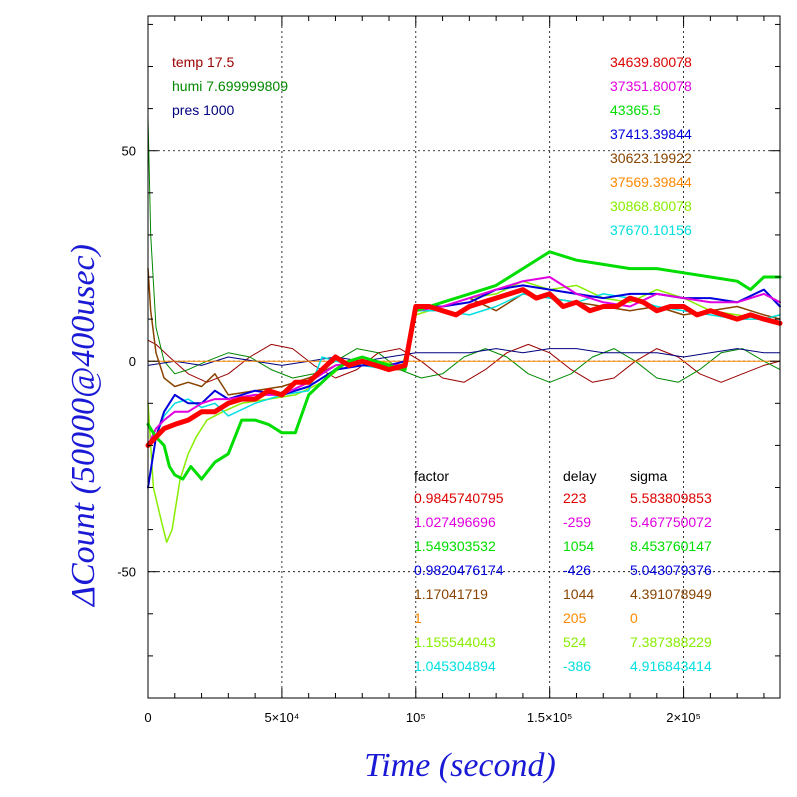 The height and width of the screenshot is (797, 797). Describe the element at coordinates (455, 546) in the screenshot. I see `fit-table-cell: 1.549303532` at that location.